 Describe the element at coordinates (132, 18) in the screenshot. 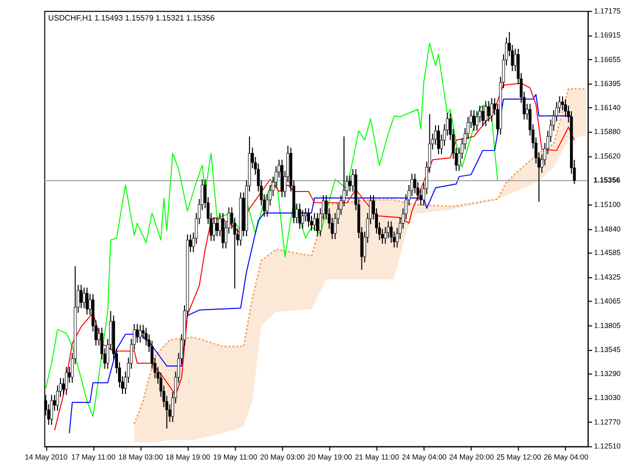

I see `chart-title: USDCHF,H1 1.15493 1.15579 1.15321 1.15356` at that location.